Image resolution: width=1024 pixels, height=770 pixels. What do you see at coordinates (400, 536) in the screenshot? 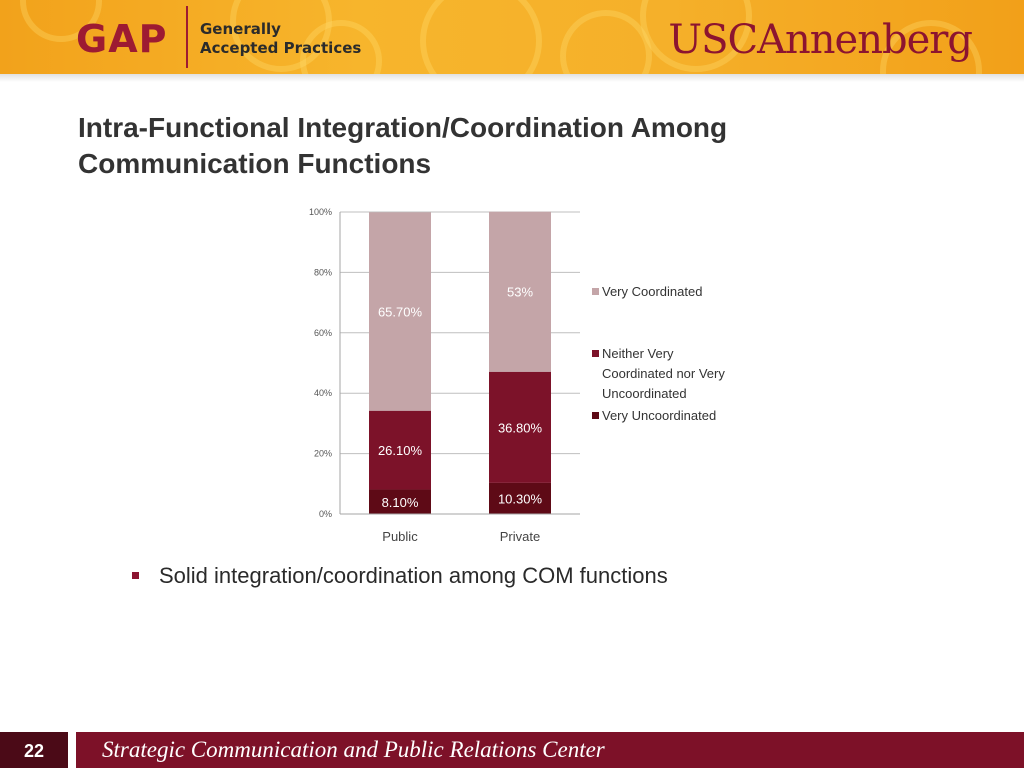
I see `x-tick-label: Public` at bounding box center [400, 536].